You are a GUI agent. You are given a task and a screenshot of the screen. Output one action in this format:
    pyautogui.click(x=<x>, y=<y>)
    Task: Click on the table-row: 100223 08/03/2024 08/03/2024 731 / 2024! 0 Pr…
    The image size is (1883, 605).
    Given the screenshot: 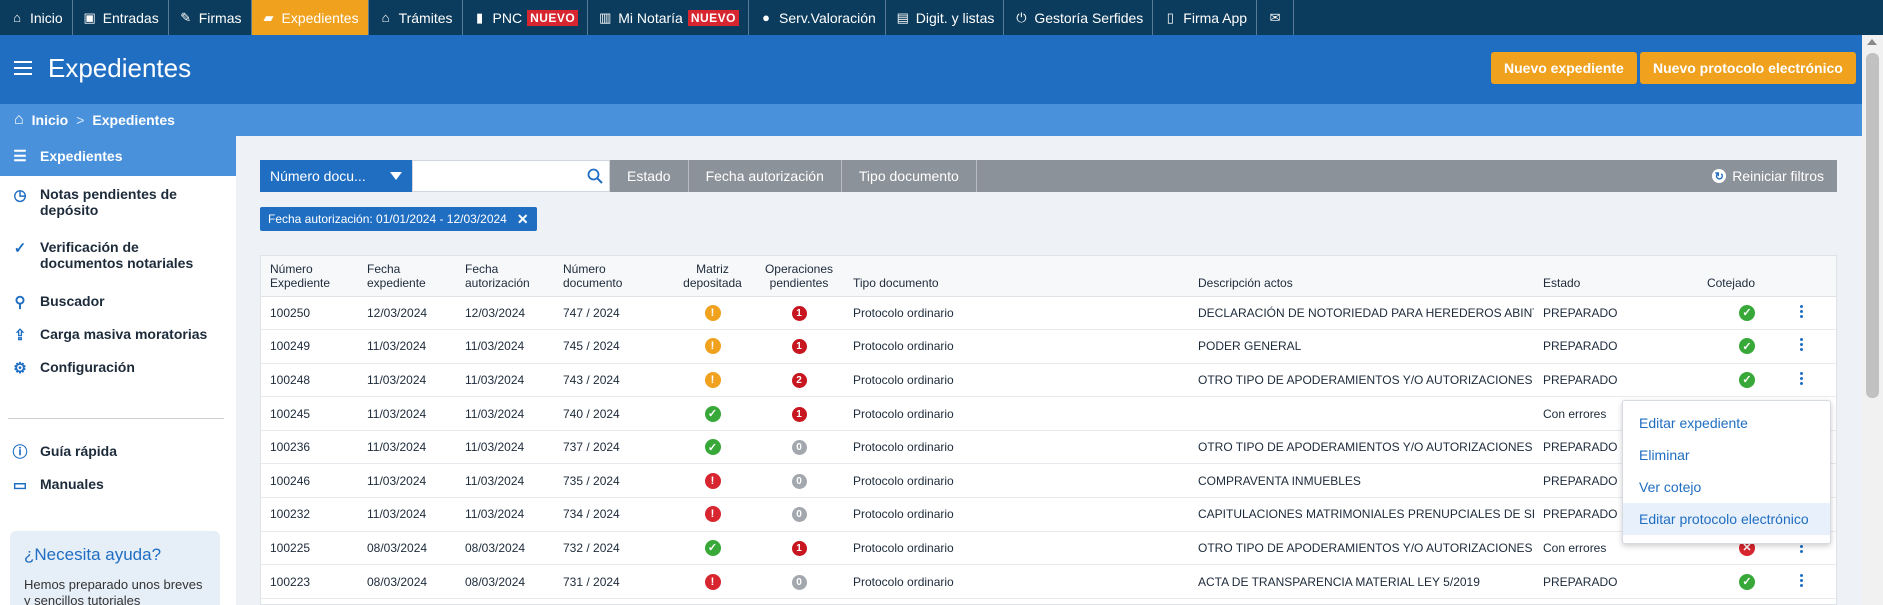 What is the action you would take?
    pyautogui.click(x=1048, y=581)
    